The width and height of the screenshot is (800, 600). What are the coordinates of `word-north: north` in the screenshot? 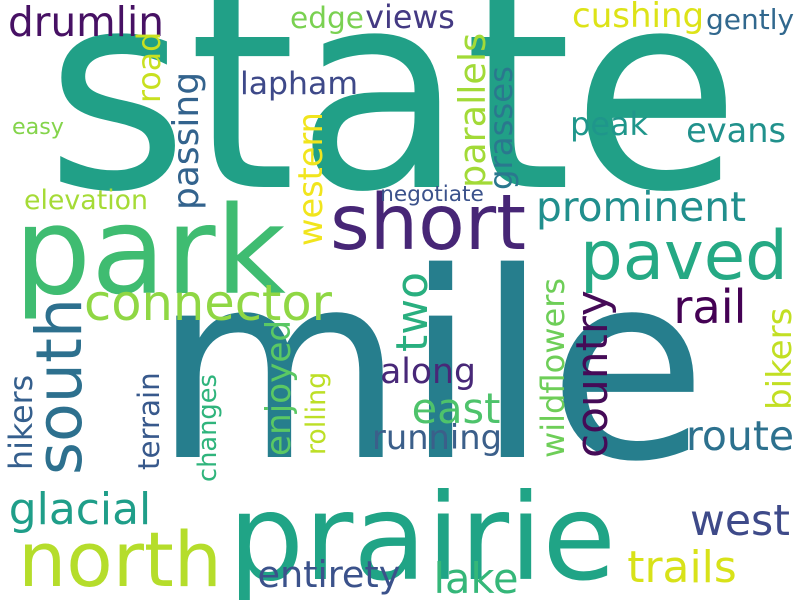 It's located at (120, 557).